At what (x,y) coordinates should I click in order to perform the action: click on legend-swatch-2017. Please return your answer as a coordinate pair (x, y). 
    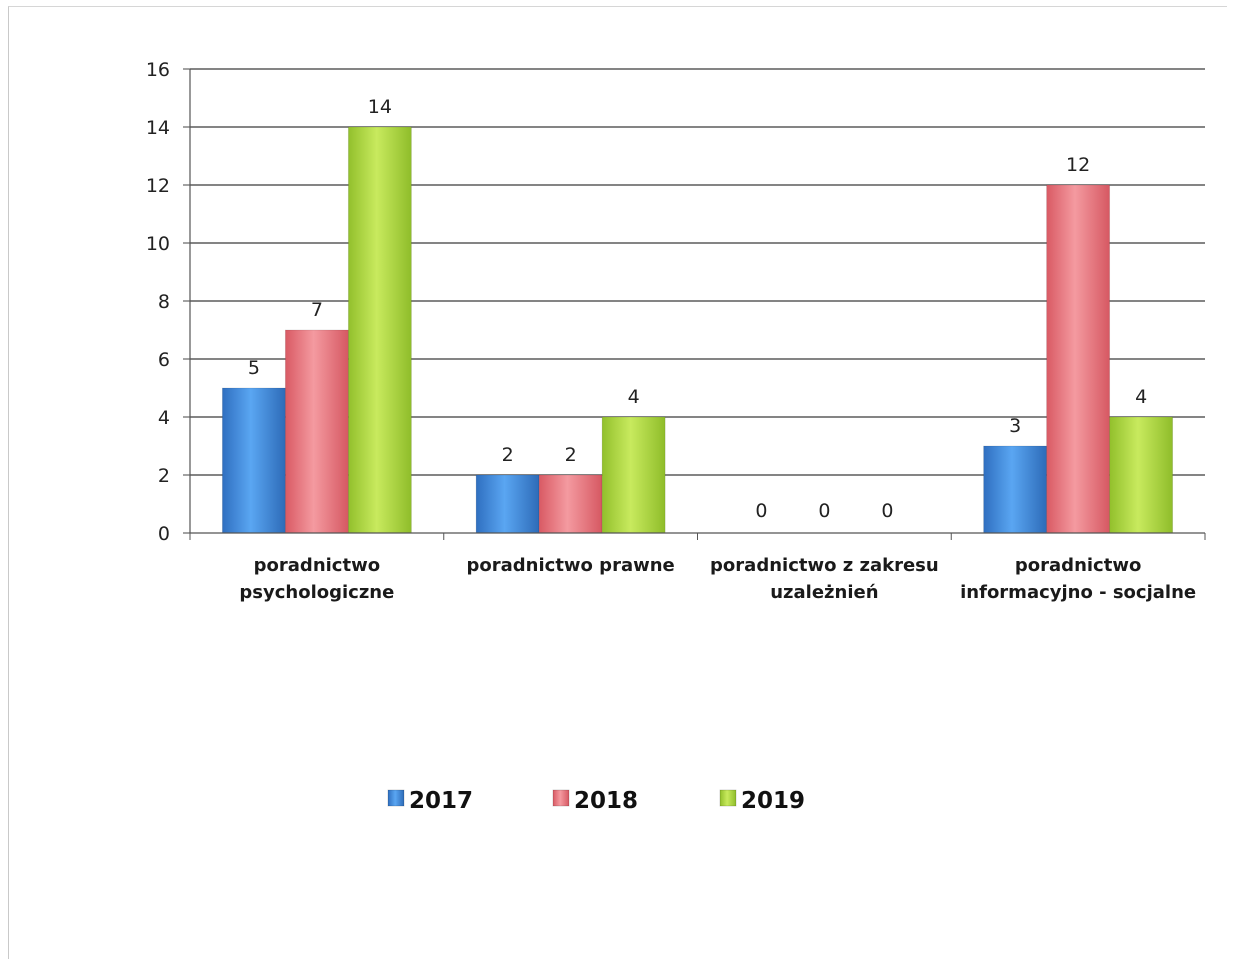
    Looking at the image, I should click on (396, 798).